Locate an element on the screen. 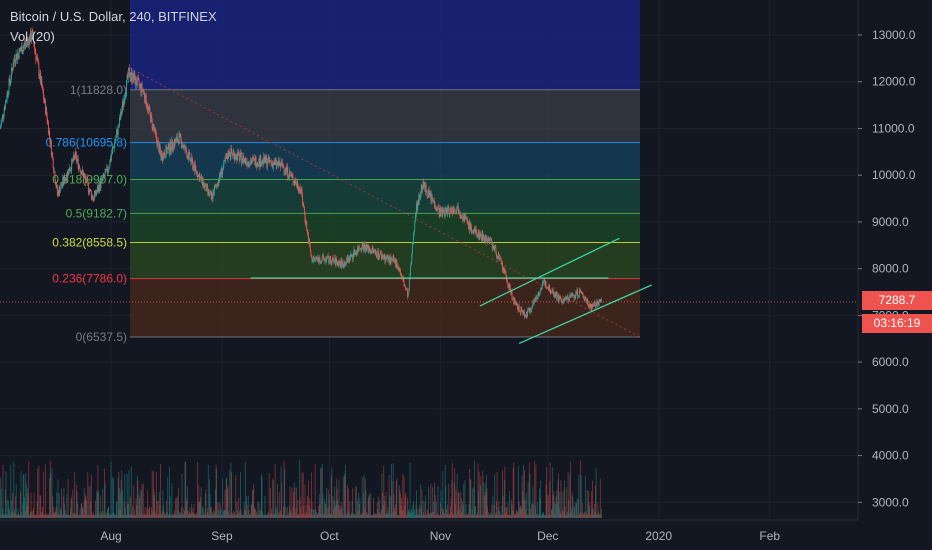 The image size is (932, 550). symbol-title: Bitcoin / U.S. Dollar, 240, BITFINEX is located at coordinates (113, 16).